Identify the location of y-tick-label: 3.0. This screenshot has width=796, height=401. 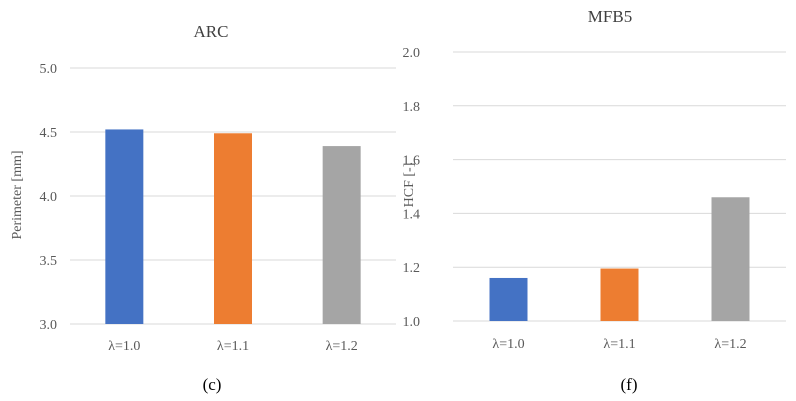
(49, 325).